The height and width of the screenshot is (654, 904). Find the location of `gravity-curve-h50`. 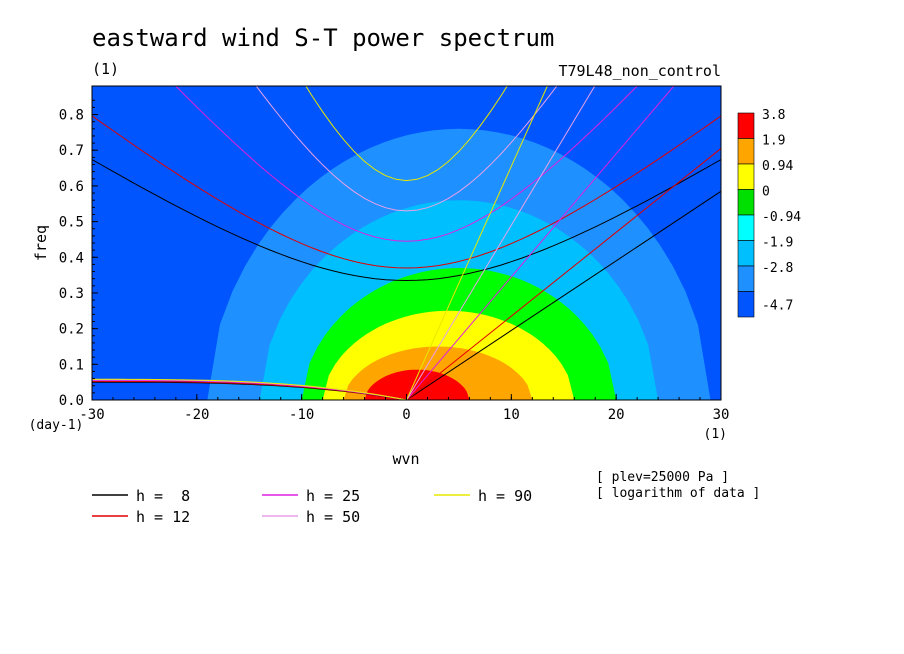

gravity-curve-h50 is located at coordinates (406, 149).